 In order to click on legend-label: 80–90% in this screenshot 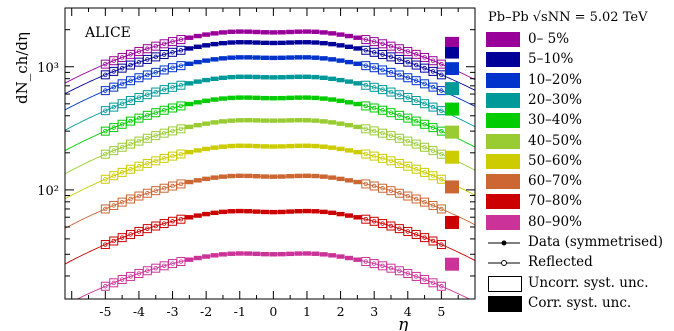, I will do `click(555, 221)`.